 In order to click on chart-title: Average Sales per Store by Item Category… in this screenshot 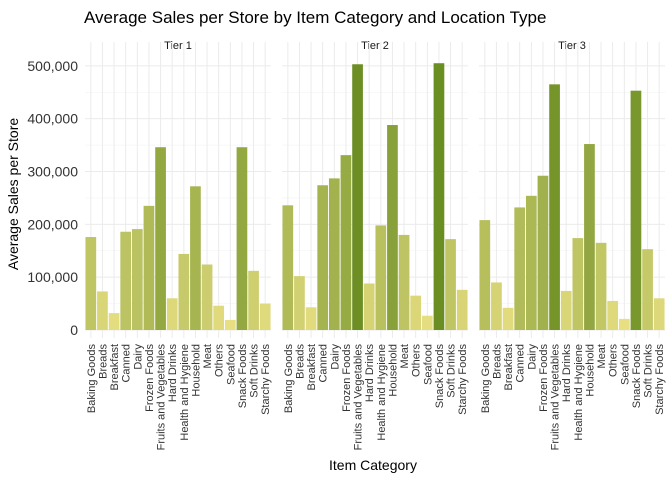, I will do `click(315, 17)`.